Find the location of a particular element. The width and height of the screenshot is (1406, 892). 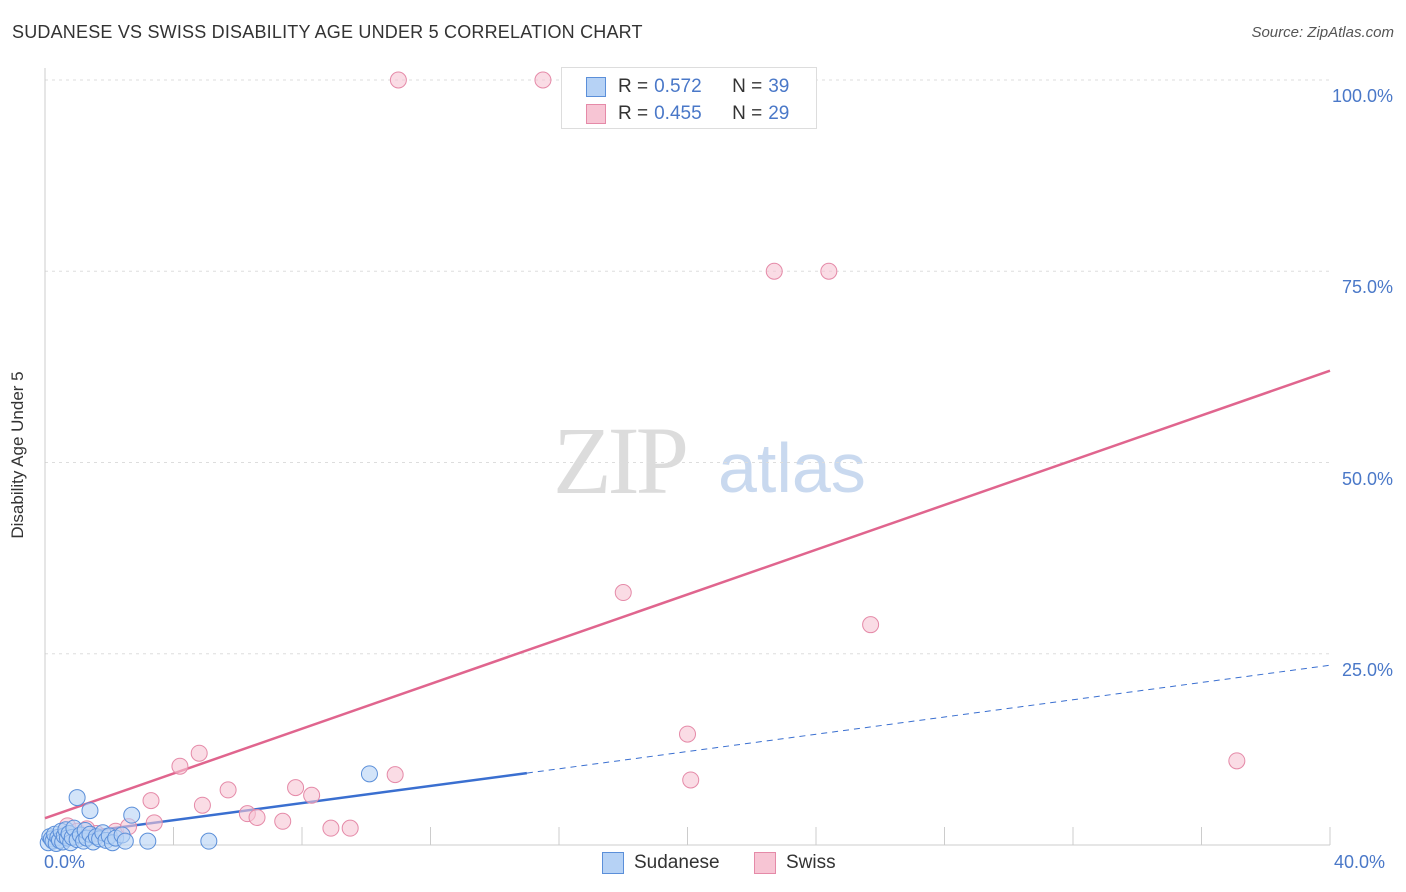

legend-row-sudanese: R = 0.572 N = 39 is located at coordinates (687, 87).